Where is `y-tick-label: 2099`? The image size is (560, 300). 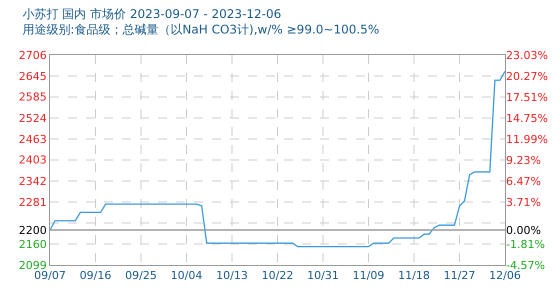
y-tick-label: 2099 is located at coordinates (32, 265).